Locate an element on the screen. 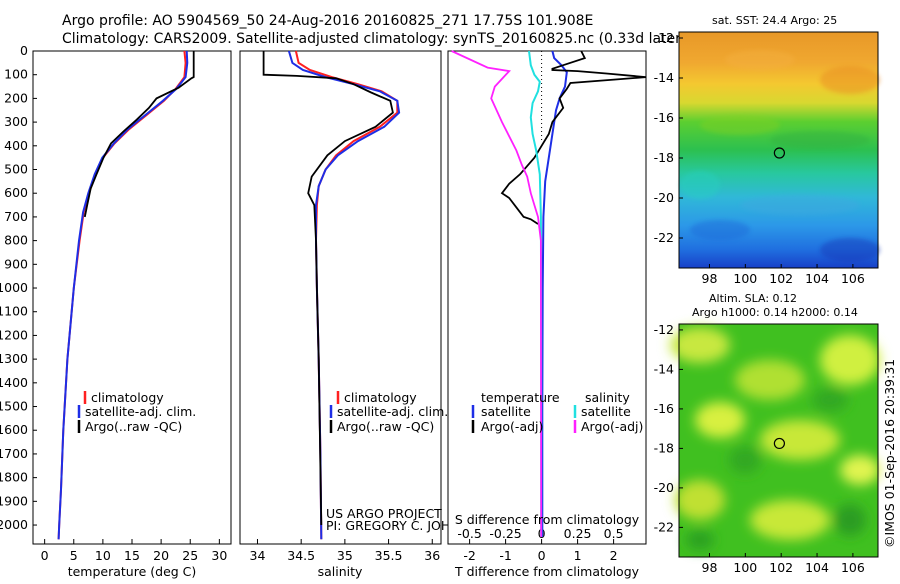  y-tick-label: 0 is located at coordinates (24, 50).